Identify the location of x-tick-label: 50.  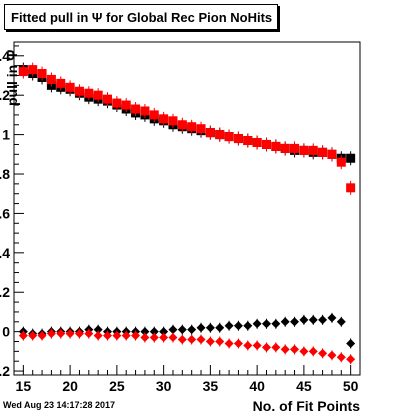
(351, 386).